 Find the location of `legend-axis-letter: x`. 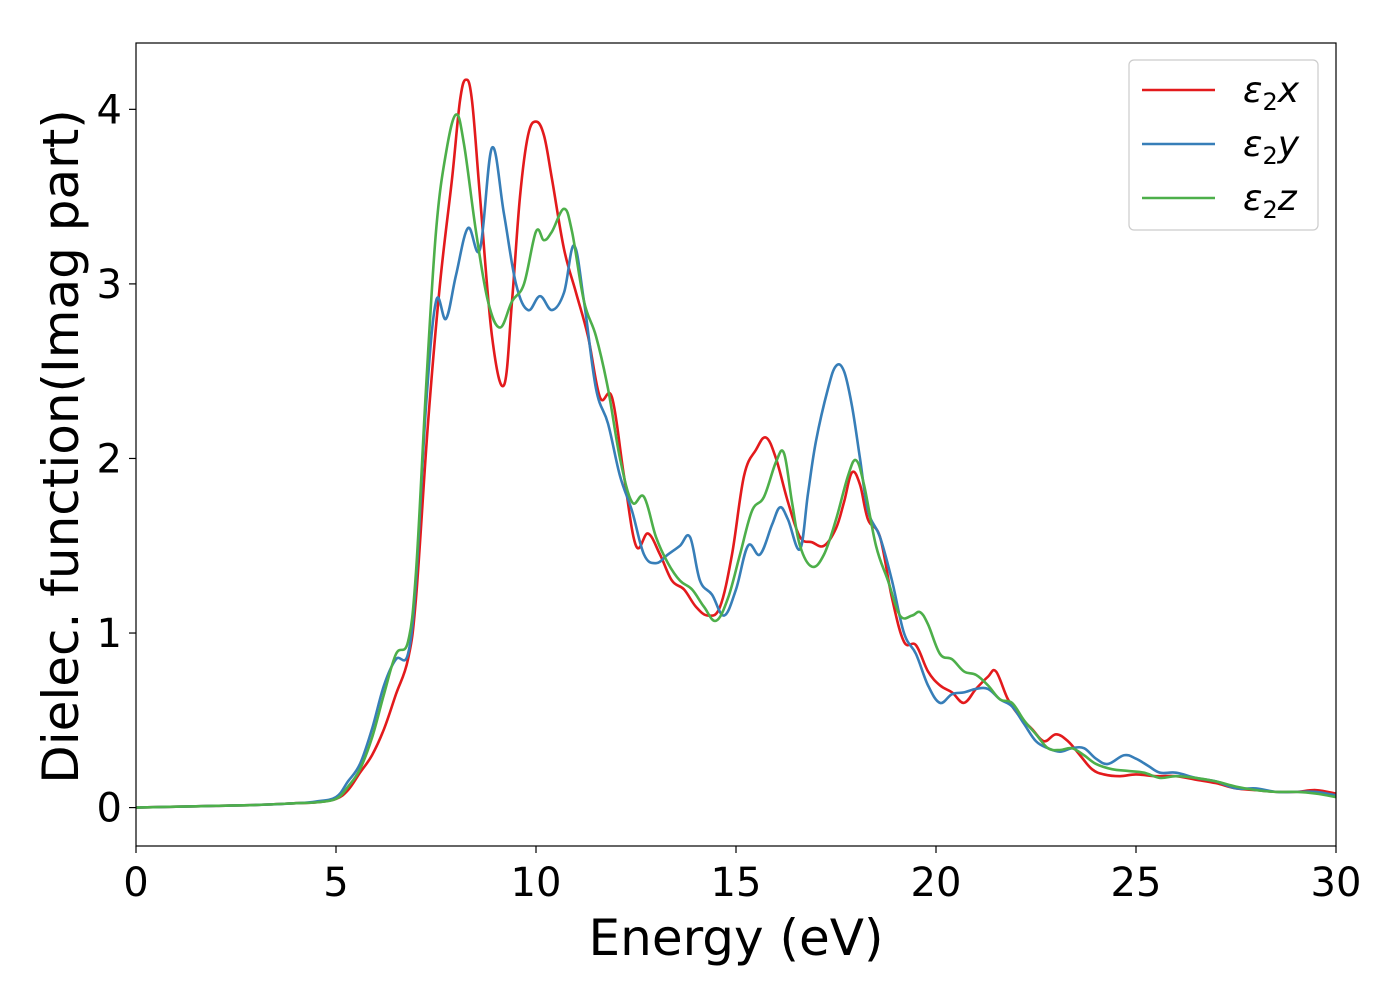

legend-axis-letter: x is located at coordinates (1288, 90).